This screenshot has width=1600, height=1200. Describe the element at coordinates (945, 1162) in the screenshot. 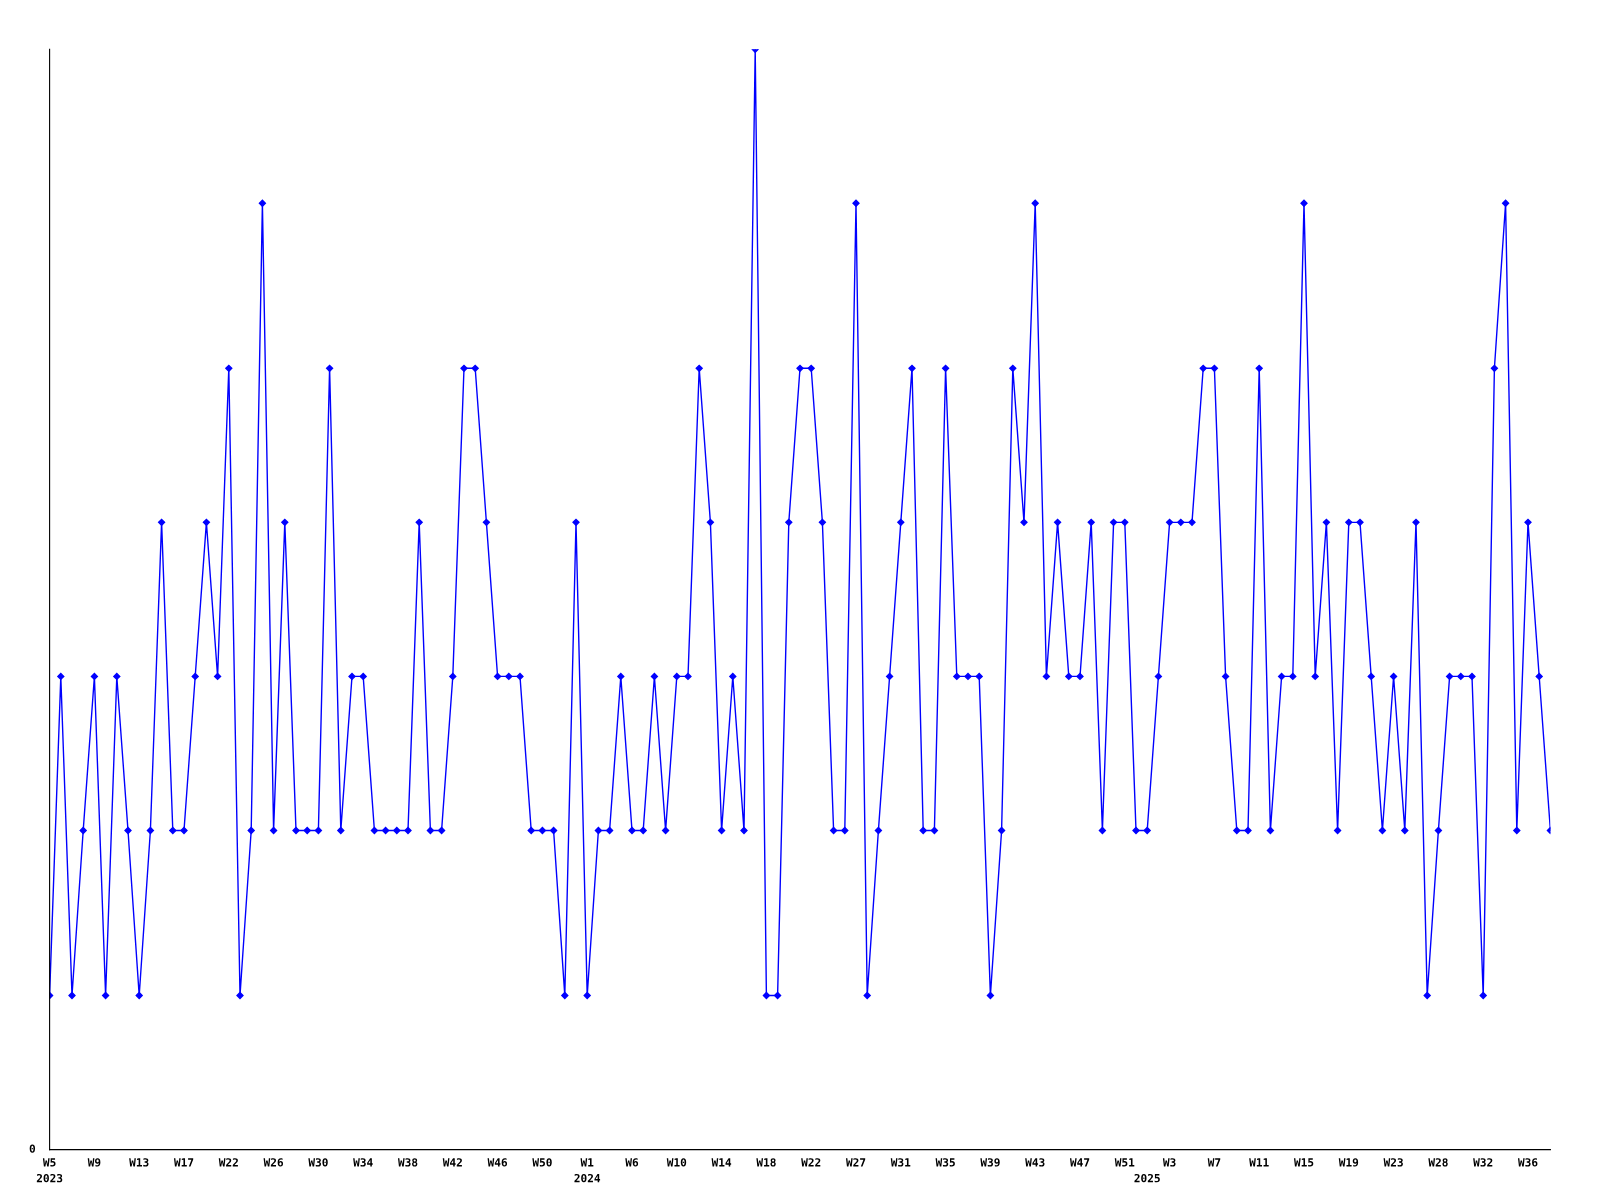

I see `x-tick-label: W35` at that location.